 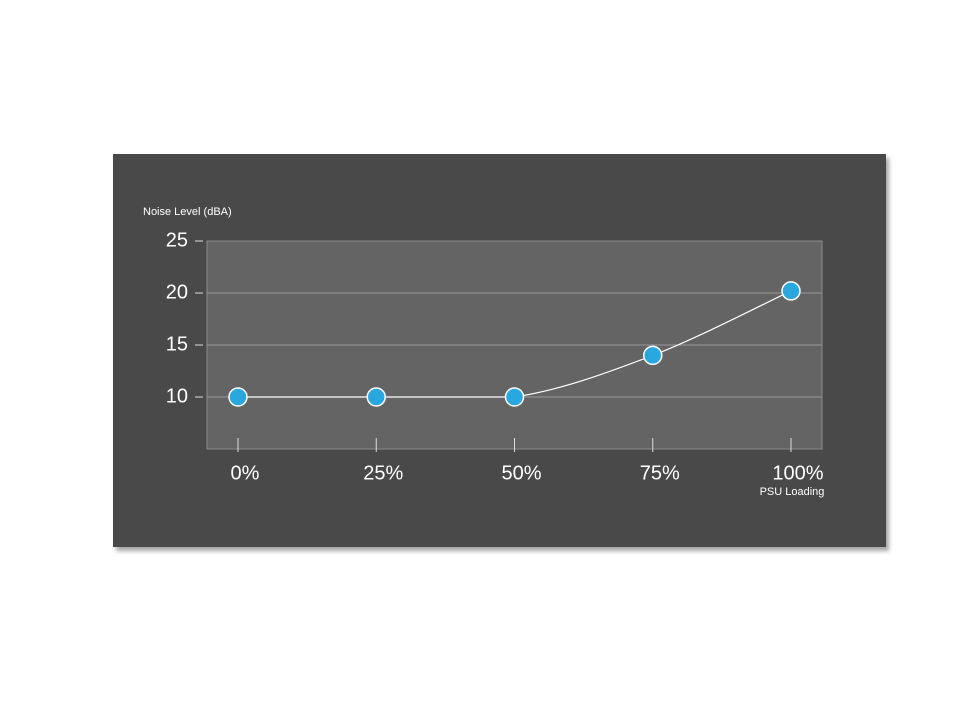 What do you see at coordinates (177, 240) in the screenshot?
I see `y-tick-label: 25` at bounding box center [177, 240].